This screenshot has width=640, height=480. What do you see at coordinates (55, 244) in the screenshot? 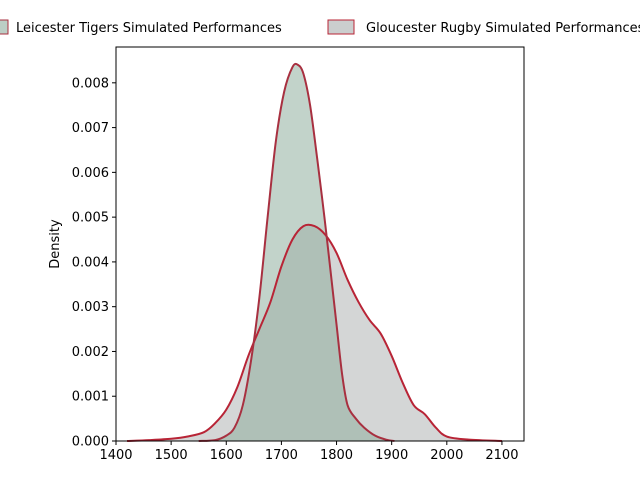
I see `y-axis-label: Density` at bounding box center [55, 244].